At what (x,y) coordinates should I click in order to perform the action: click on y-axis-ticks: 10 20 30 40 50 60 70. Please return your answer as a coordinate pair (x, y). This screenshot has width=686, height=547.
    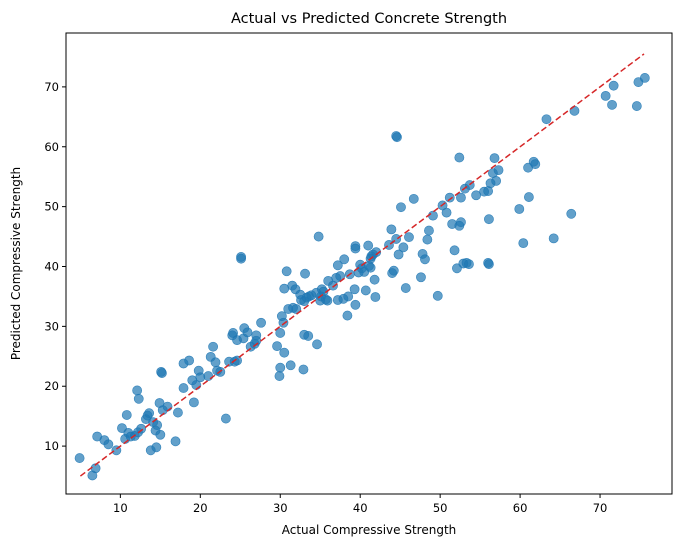
    Looking at the image, I should click on (55, 266).